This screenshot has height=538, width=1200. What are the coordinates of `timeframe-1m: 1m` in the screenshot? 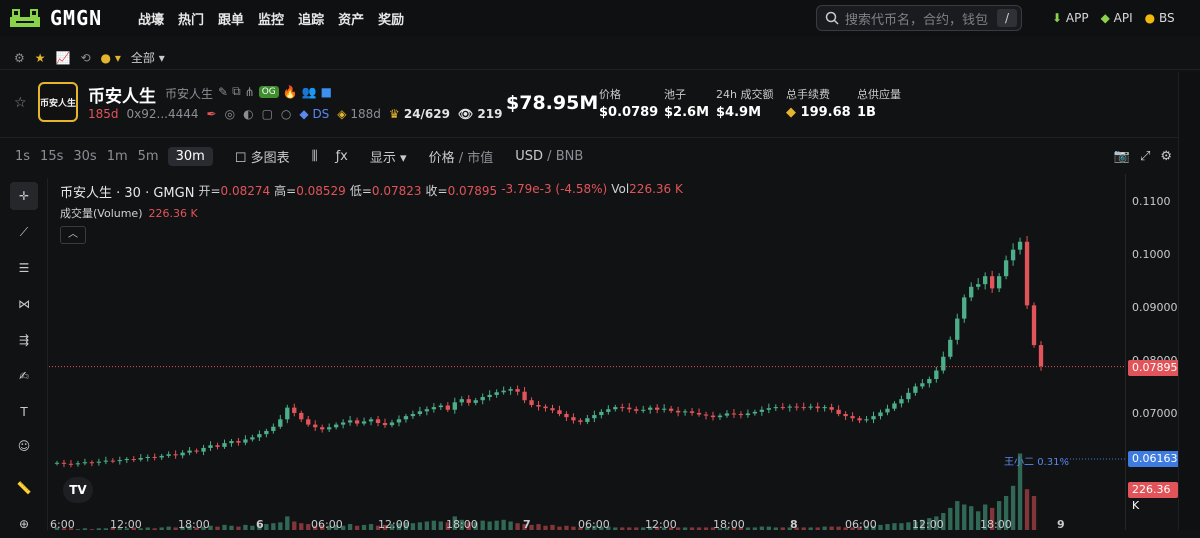 It's located at (117, 156).